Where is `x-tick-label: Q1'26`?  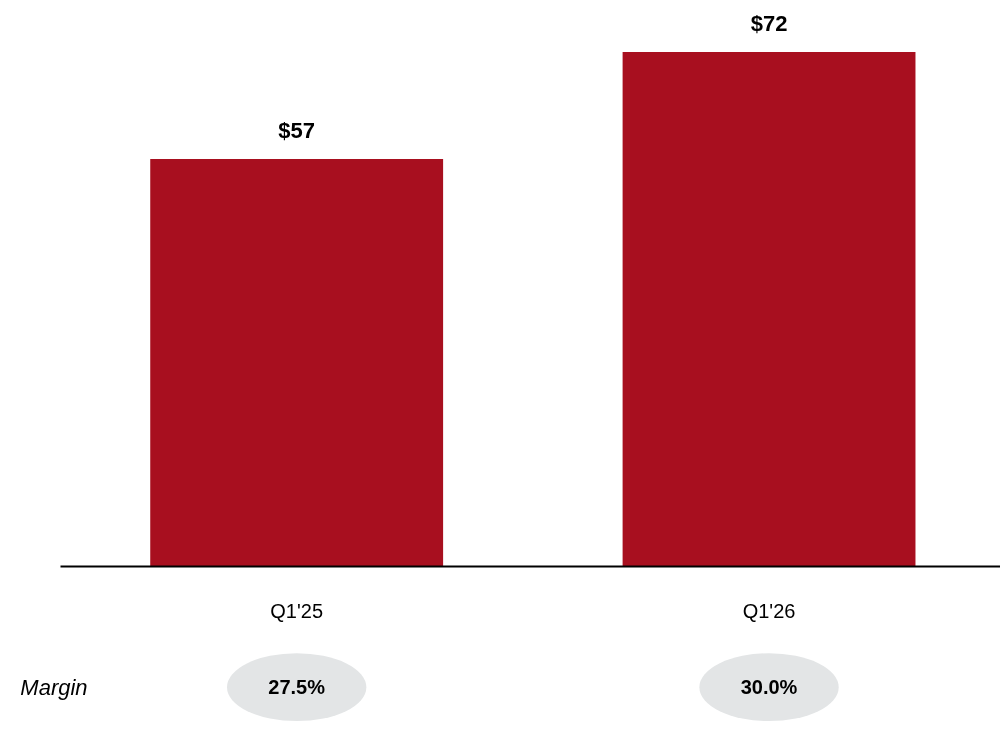 x-tick-label: Q1'26 is located at coordinates (769, 611).